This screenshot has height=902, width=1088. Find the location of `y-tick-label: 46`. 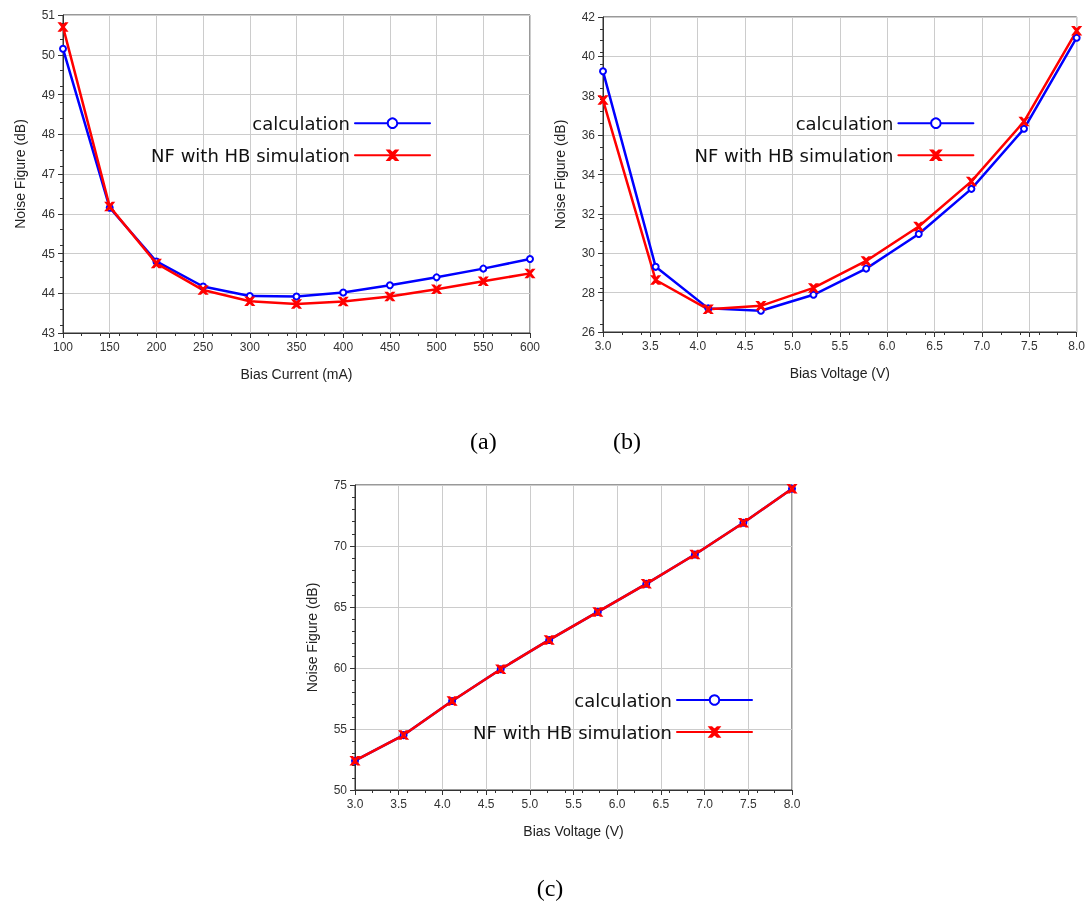

y-tick-label: 46 is located at coordinates (48, 213).